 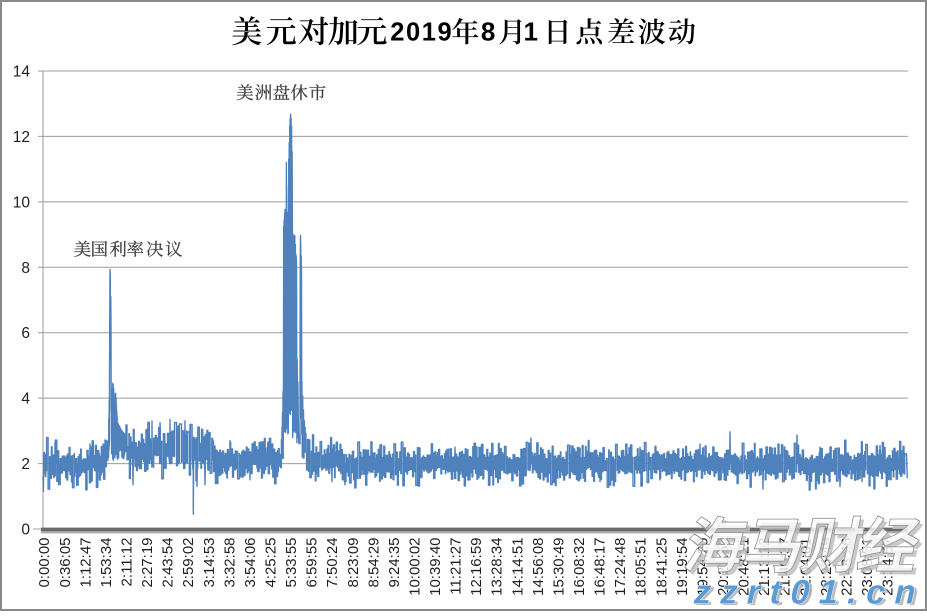 What do you see at coordinates (415, 567) in the screenshot?
I see `svg-text: 10:00:02` at bounding box center [415, 567].